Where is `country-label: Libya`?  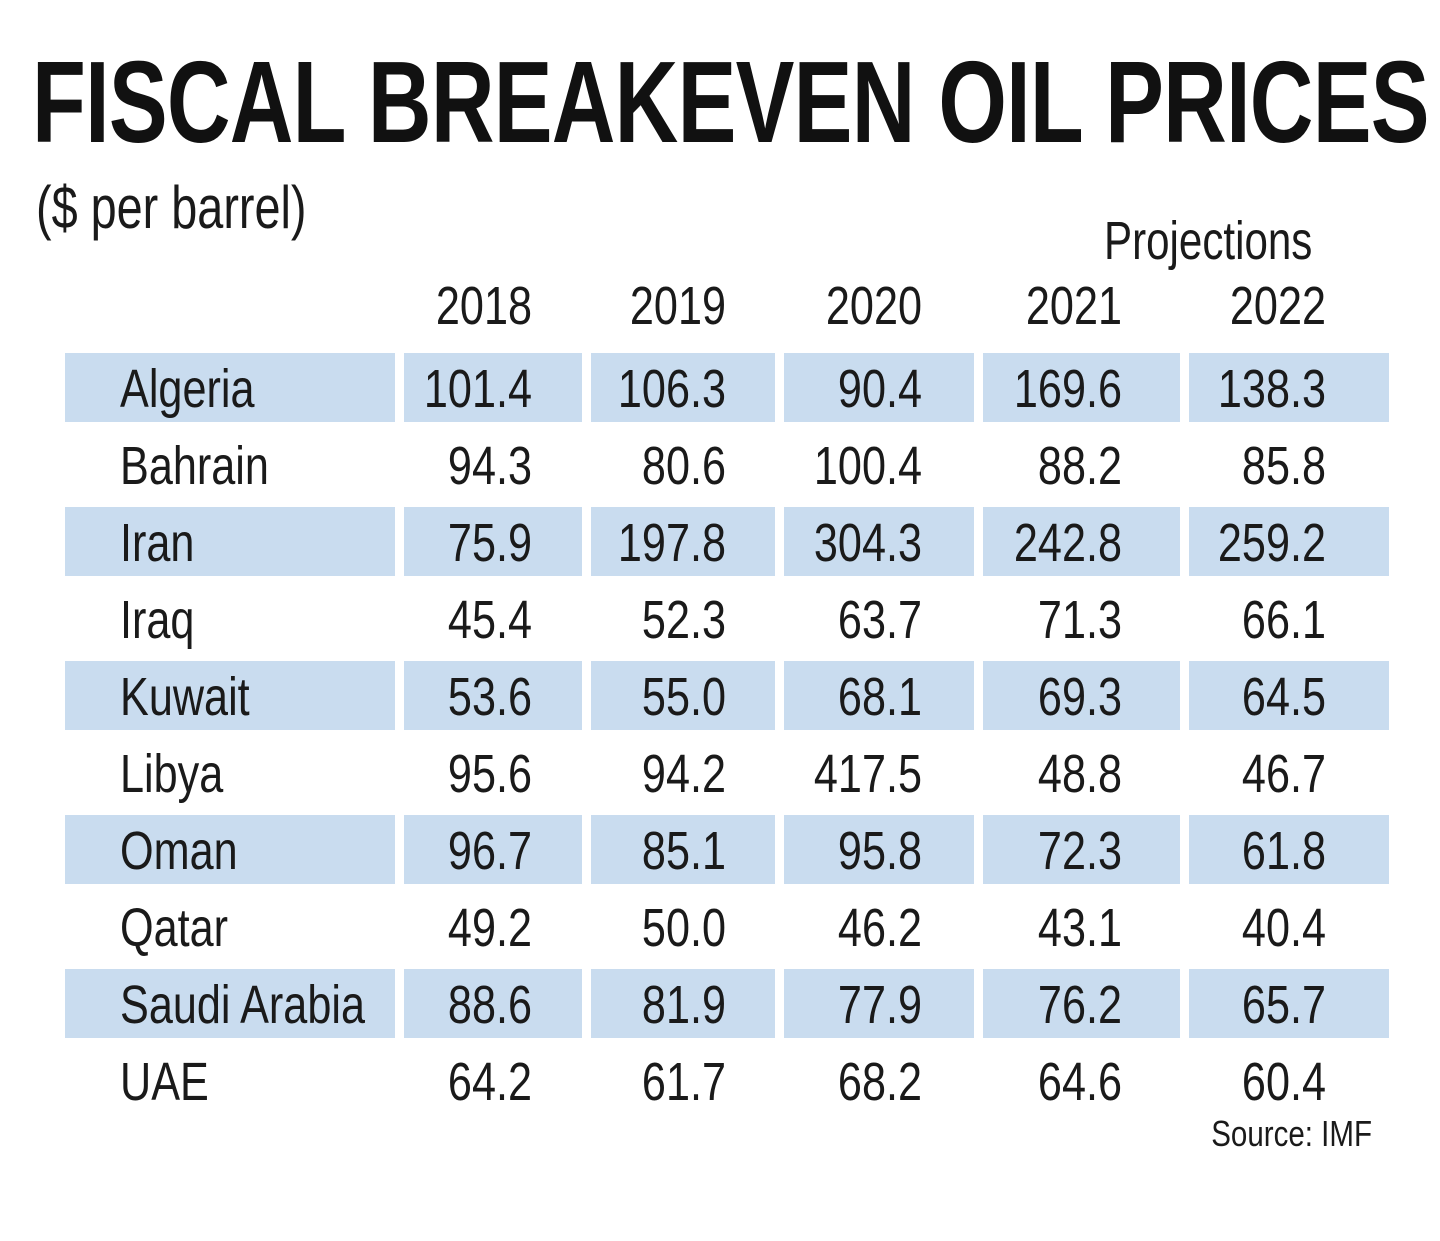 country-label: Libya is located at coordinates (172, 774).